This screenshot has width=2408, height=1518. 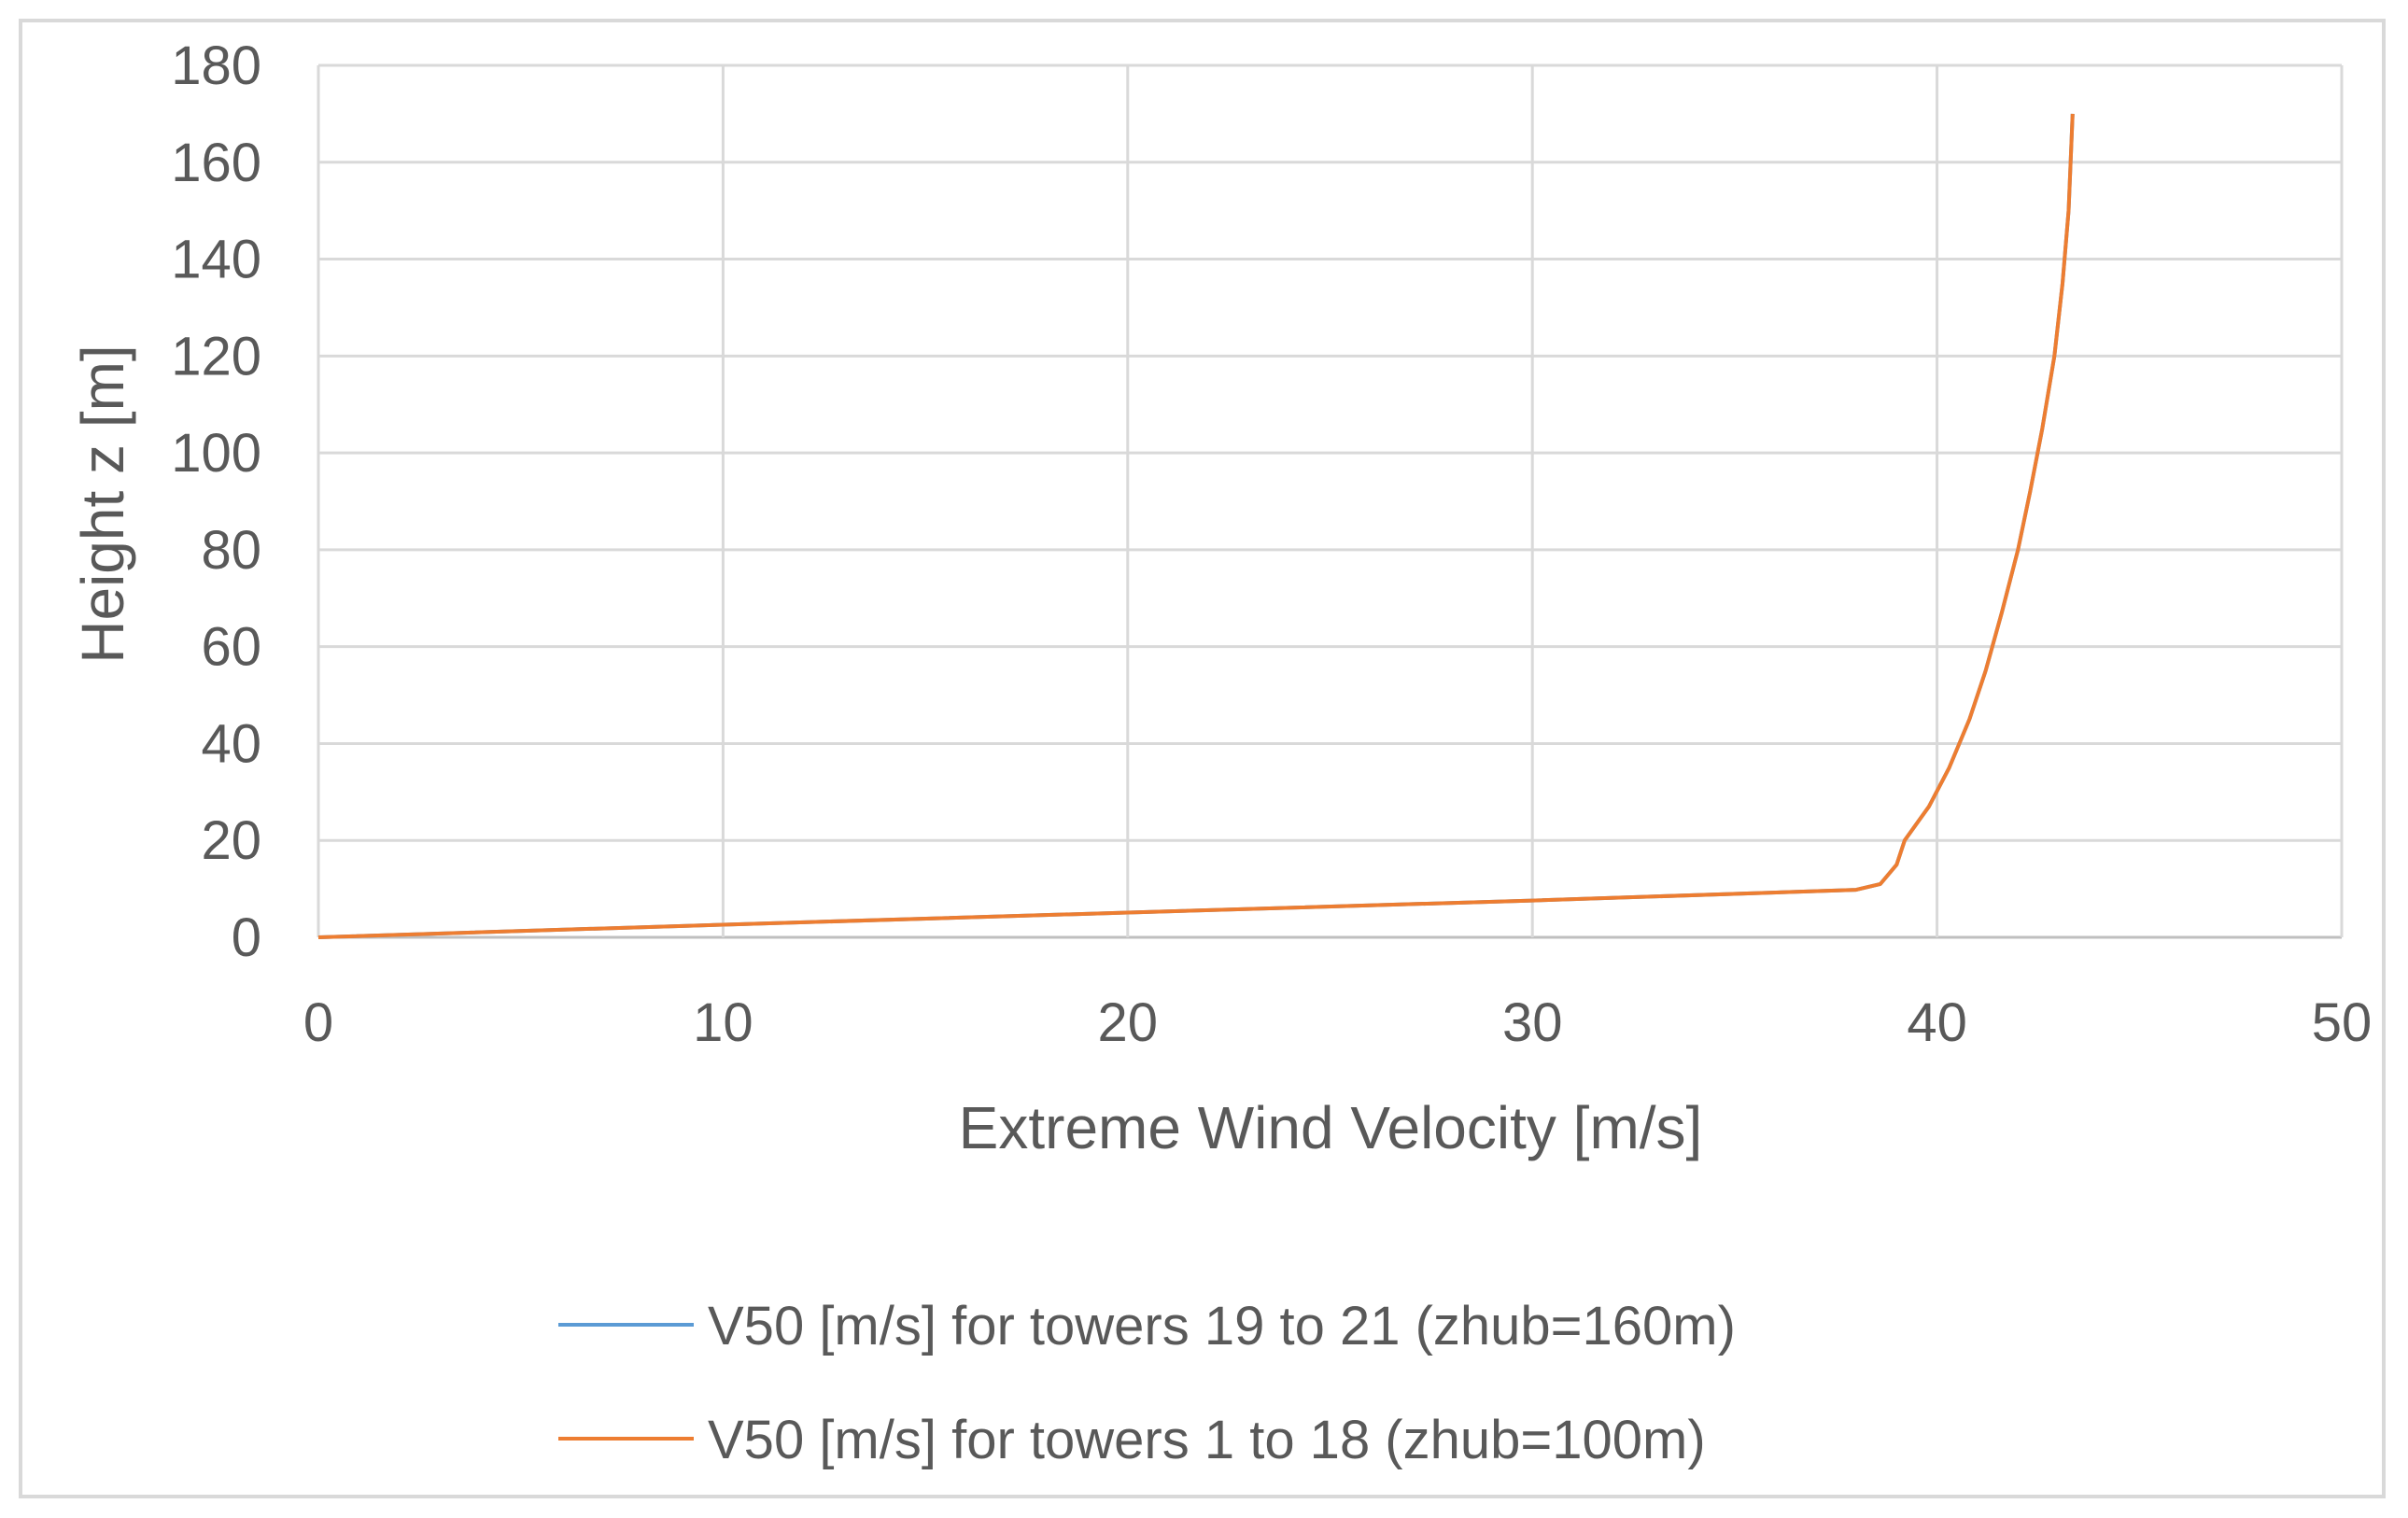 What do you see at coordinates (2342, 1022) in the screenshot?
I see `x-tick-label: 50` at bounding box center [2342, 1022].